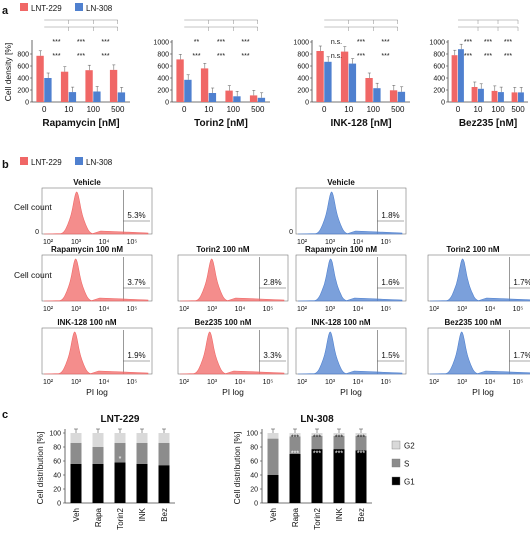  What do you see at coordinates (136, 215) in the screenshot?
I see `gate-percentage: 5.3%` at bounding box center [136, 215].